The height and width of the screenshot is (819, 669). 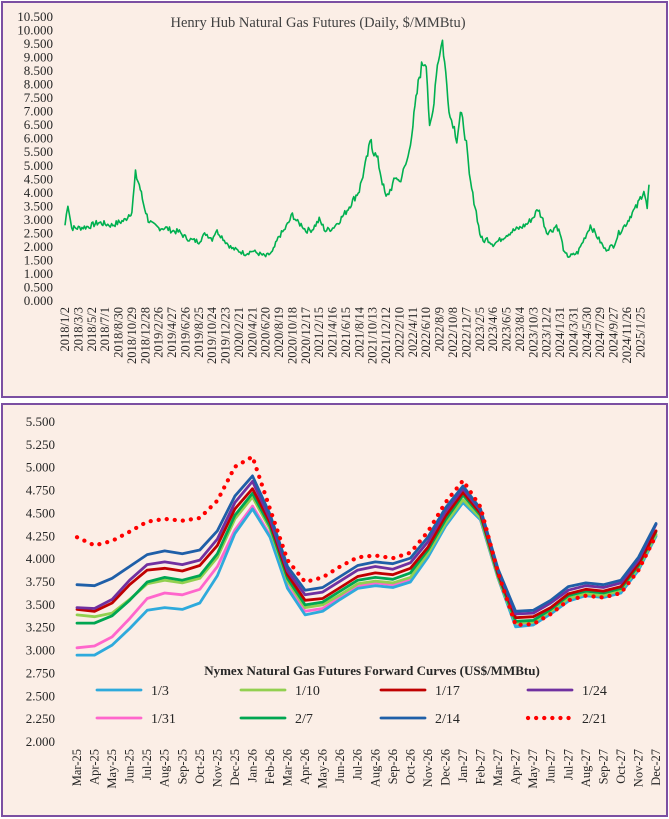 I want to click on x-tick-label: Apr-26, so click(x=305, y=767).